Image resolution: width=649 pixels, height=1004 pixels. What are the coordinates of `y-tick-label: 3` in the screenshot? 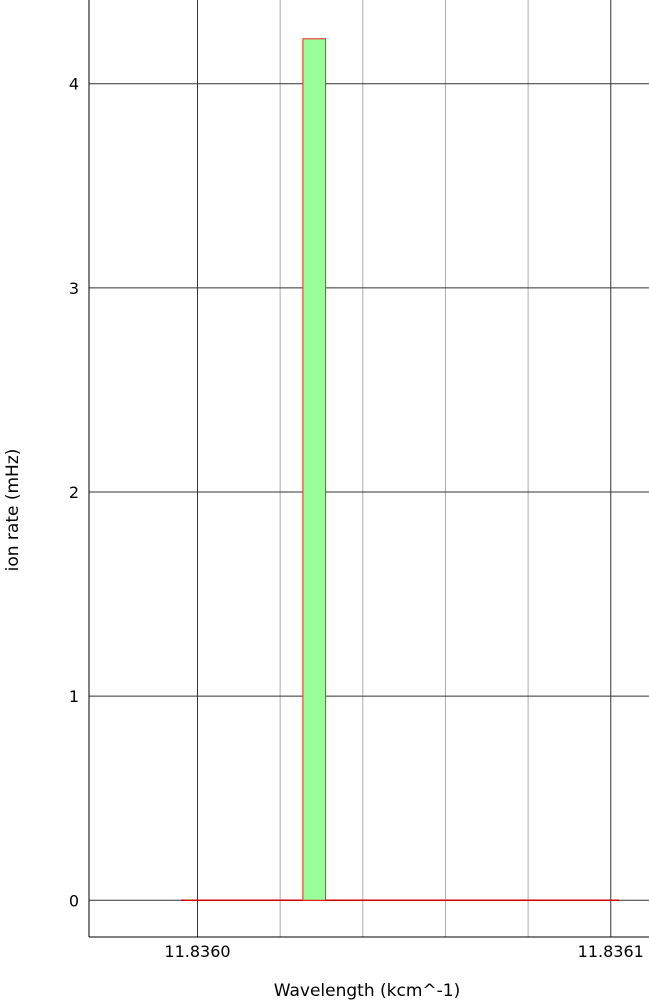 It's located at (74, 288).